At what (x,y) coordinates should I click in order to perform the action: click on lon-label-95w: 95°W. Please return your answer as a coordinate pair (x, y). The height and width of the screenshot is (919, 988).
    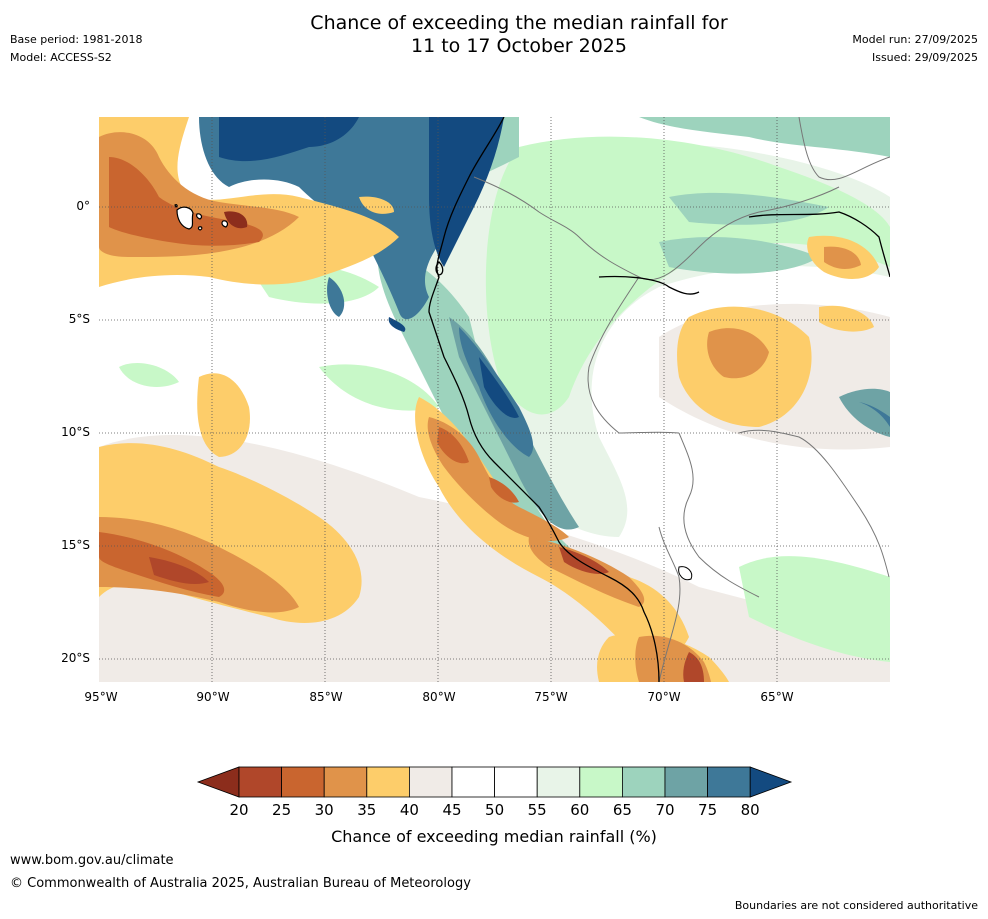
    Looking at the image, I should click on (101, 697).